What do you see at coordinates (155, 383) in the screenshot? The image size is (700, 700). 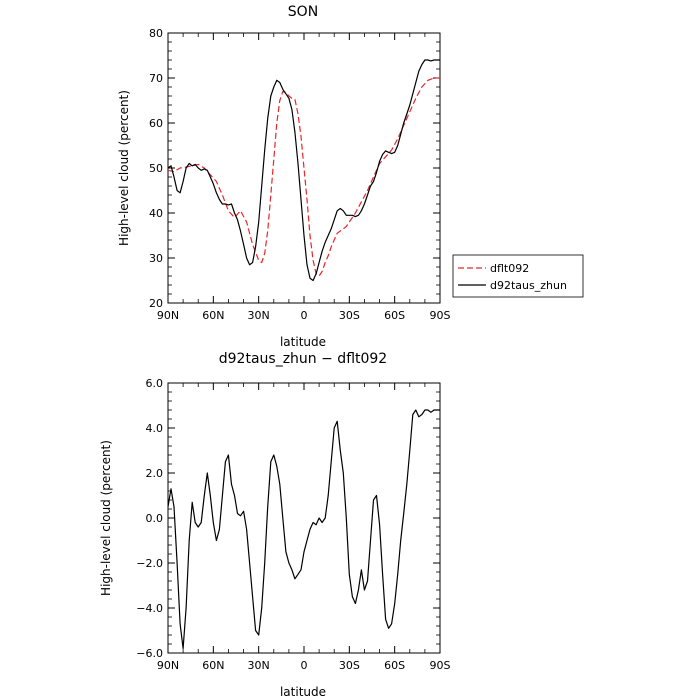 I see `y-tick-label: 6.0` at bounding box center [155, 383].